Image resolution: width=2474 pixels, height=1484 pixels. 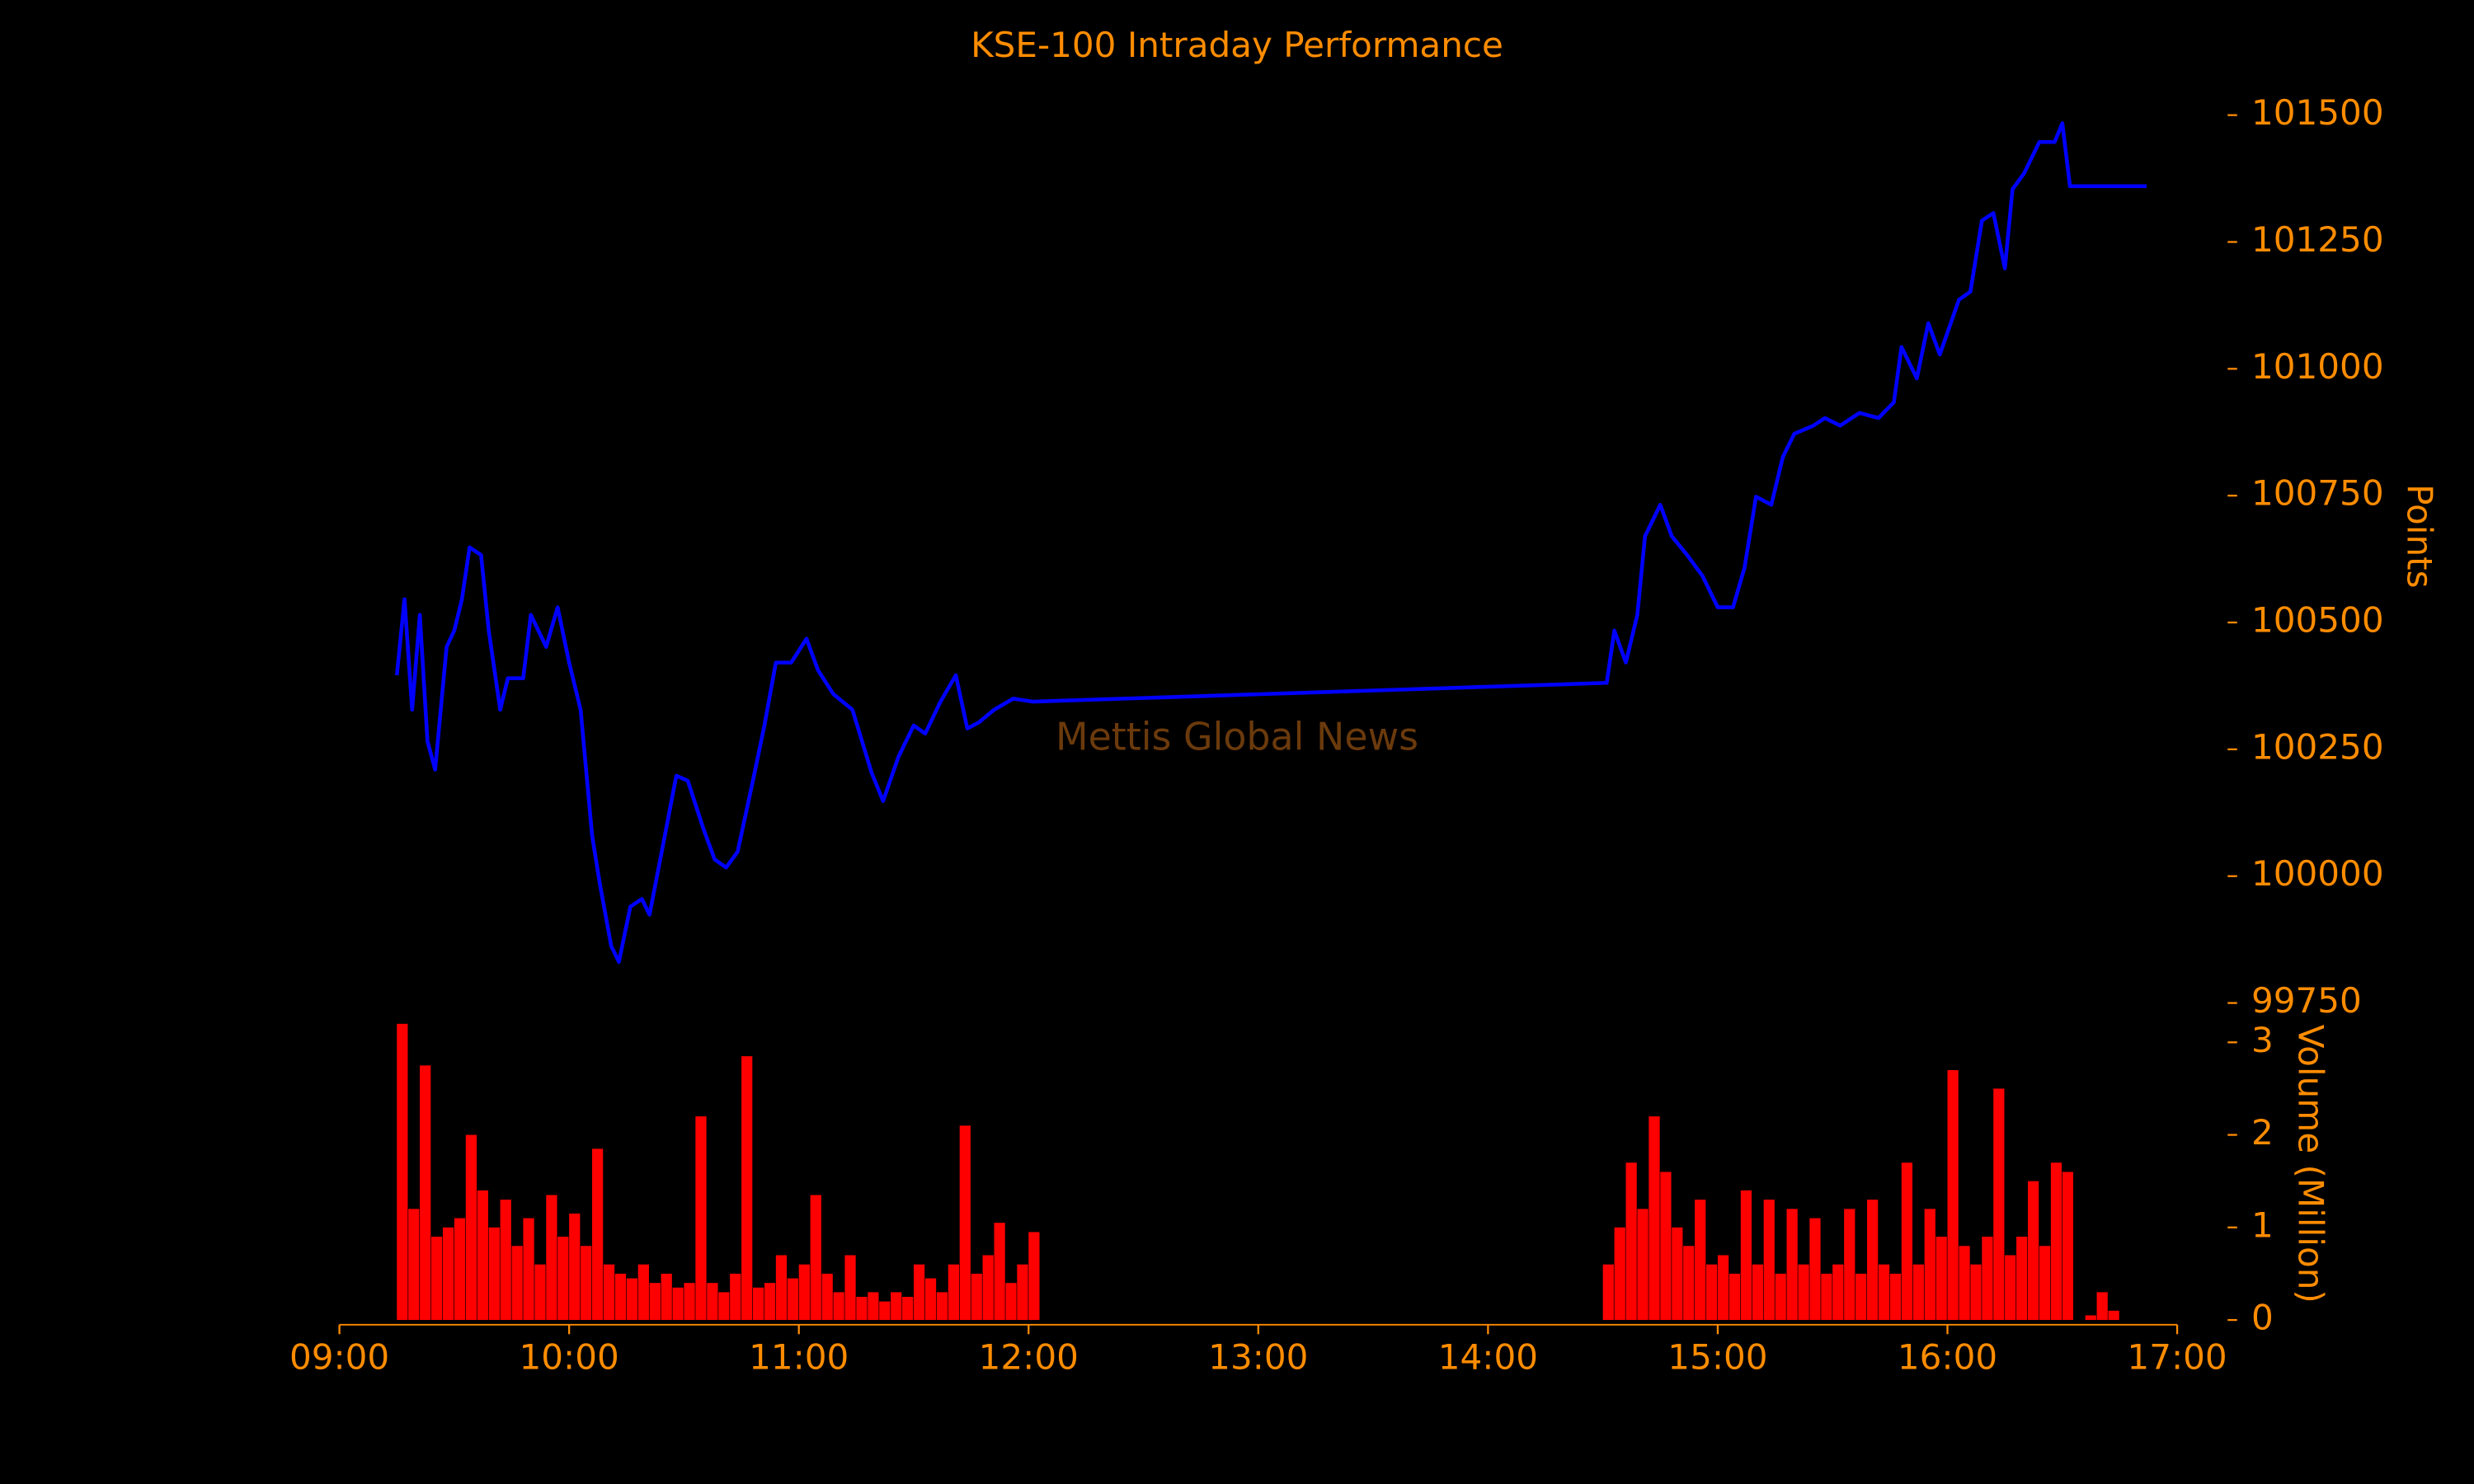 What do you see at coordinates (1237, 737) in the screenshot?
I see `watermark: Mettis Global News` at bounding box center [1237, 737].